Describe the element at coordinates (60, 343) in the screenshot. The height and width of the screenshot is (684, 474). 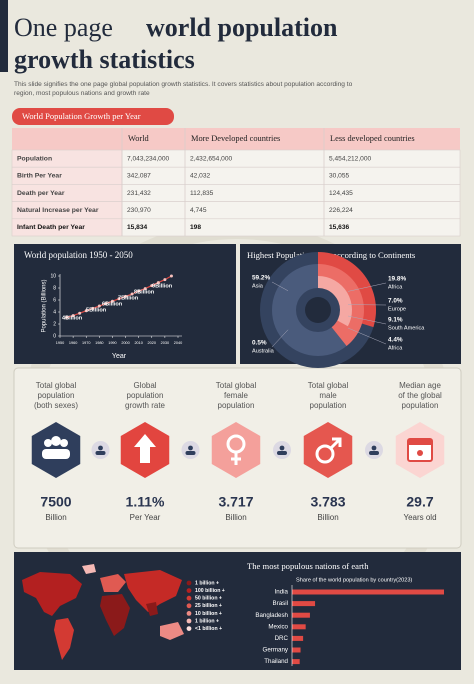
I see `x-tick-label: 1950` at that location.